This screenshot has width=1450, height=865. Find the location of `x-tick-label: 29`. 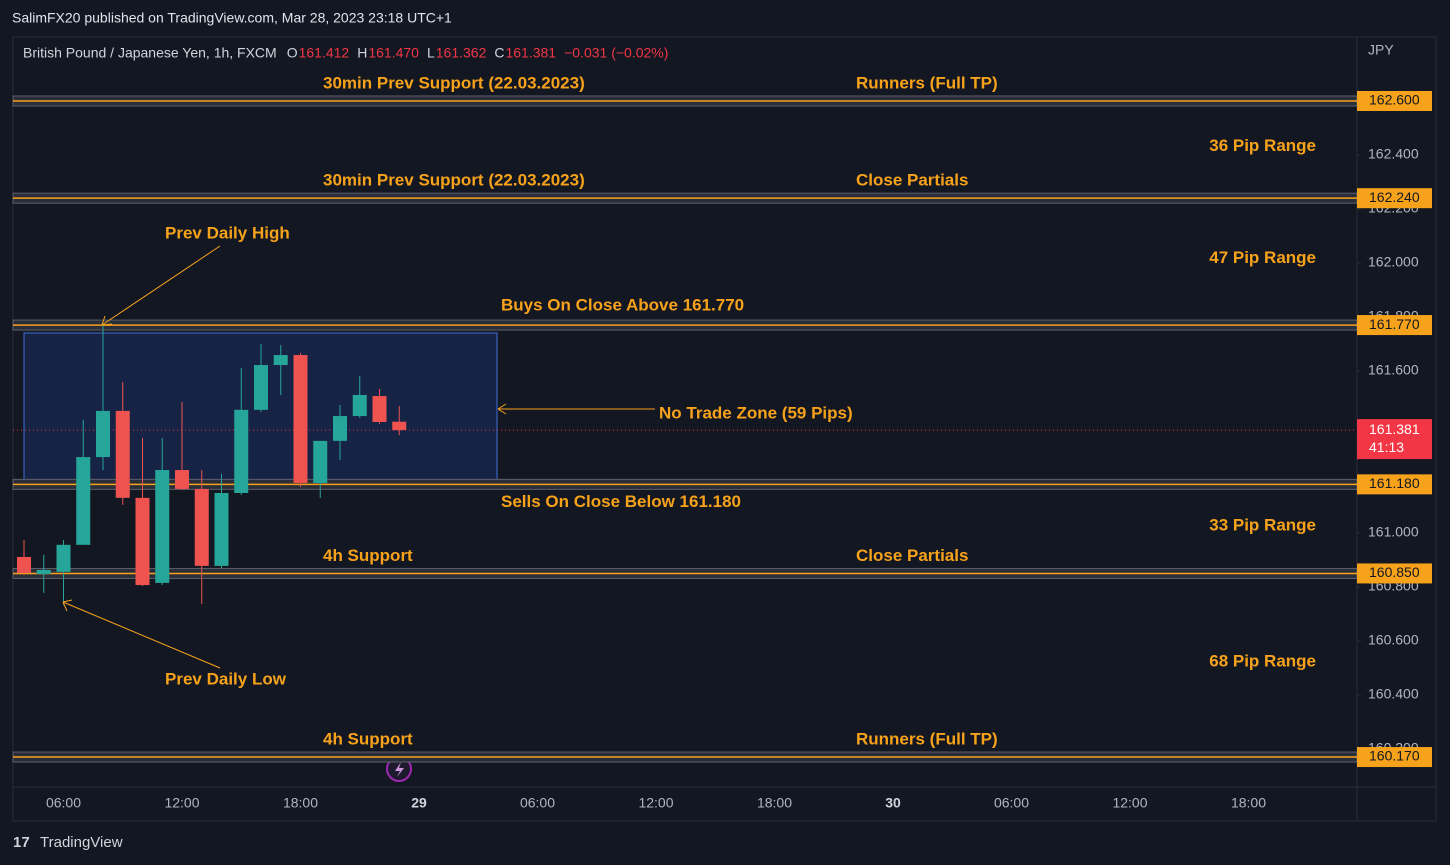

x-tick-label: 29 is located at coordinates (419, 803).